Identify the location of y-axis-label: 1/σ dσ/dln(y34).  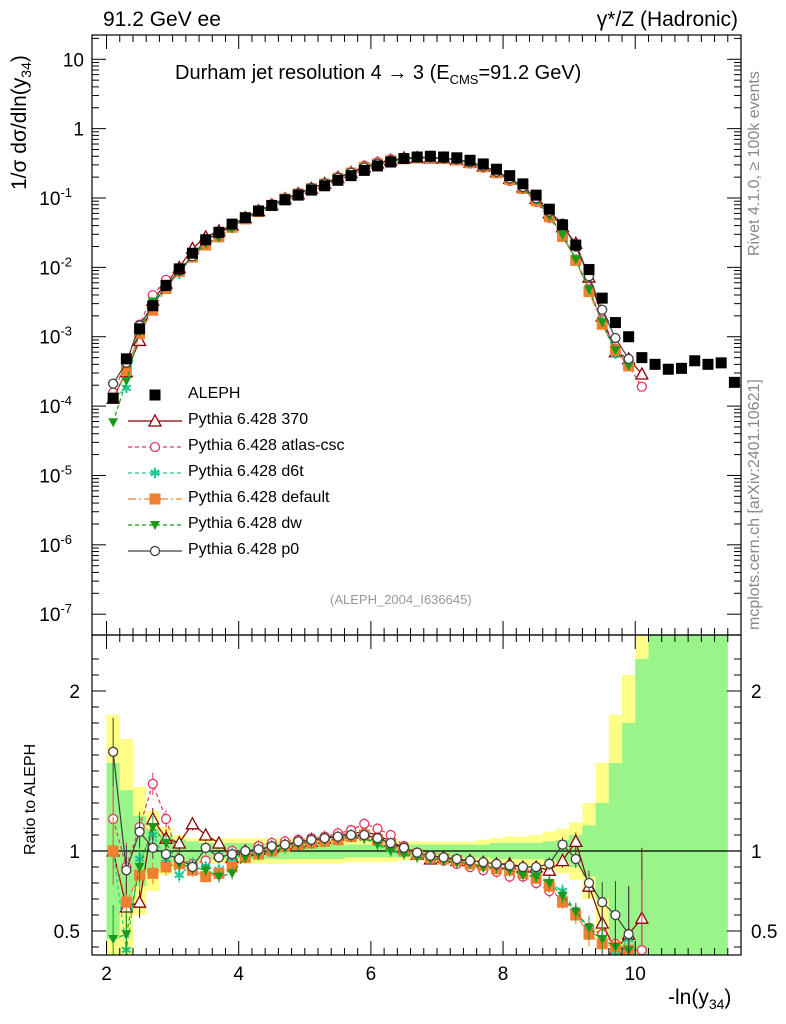
(21, 122).